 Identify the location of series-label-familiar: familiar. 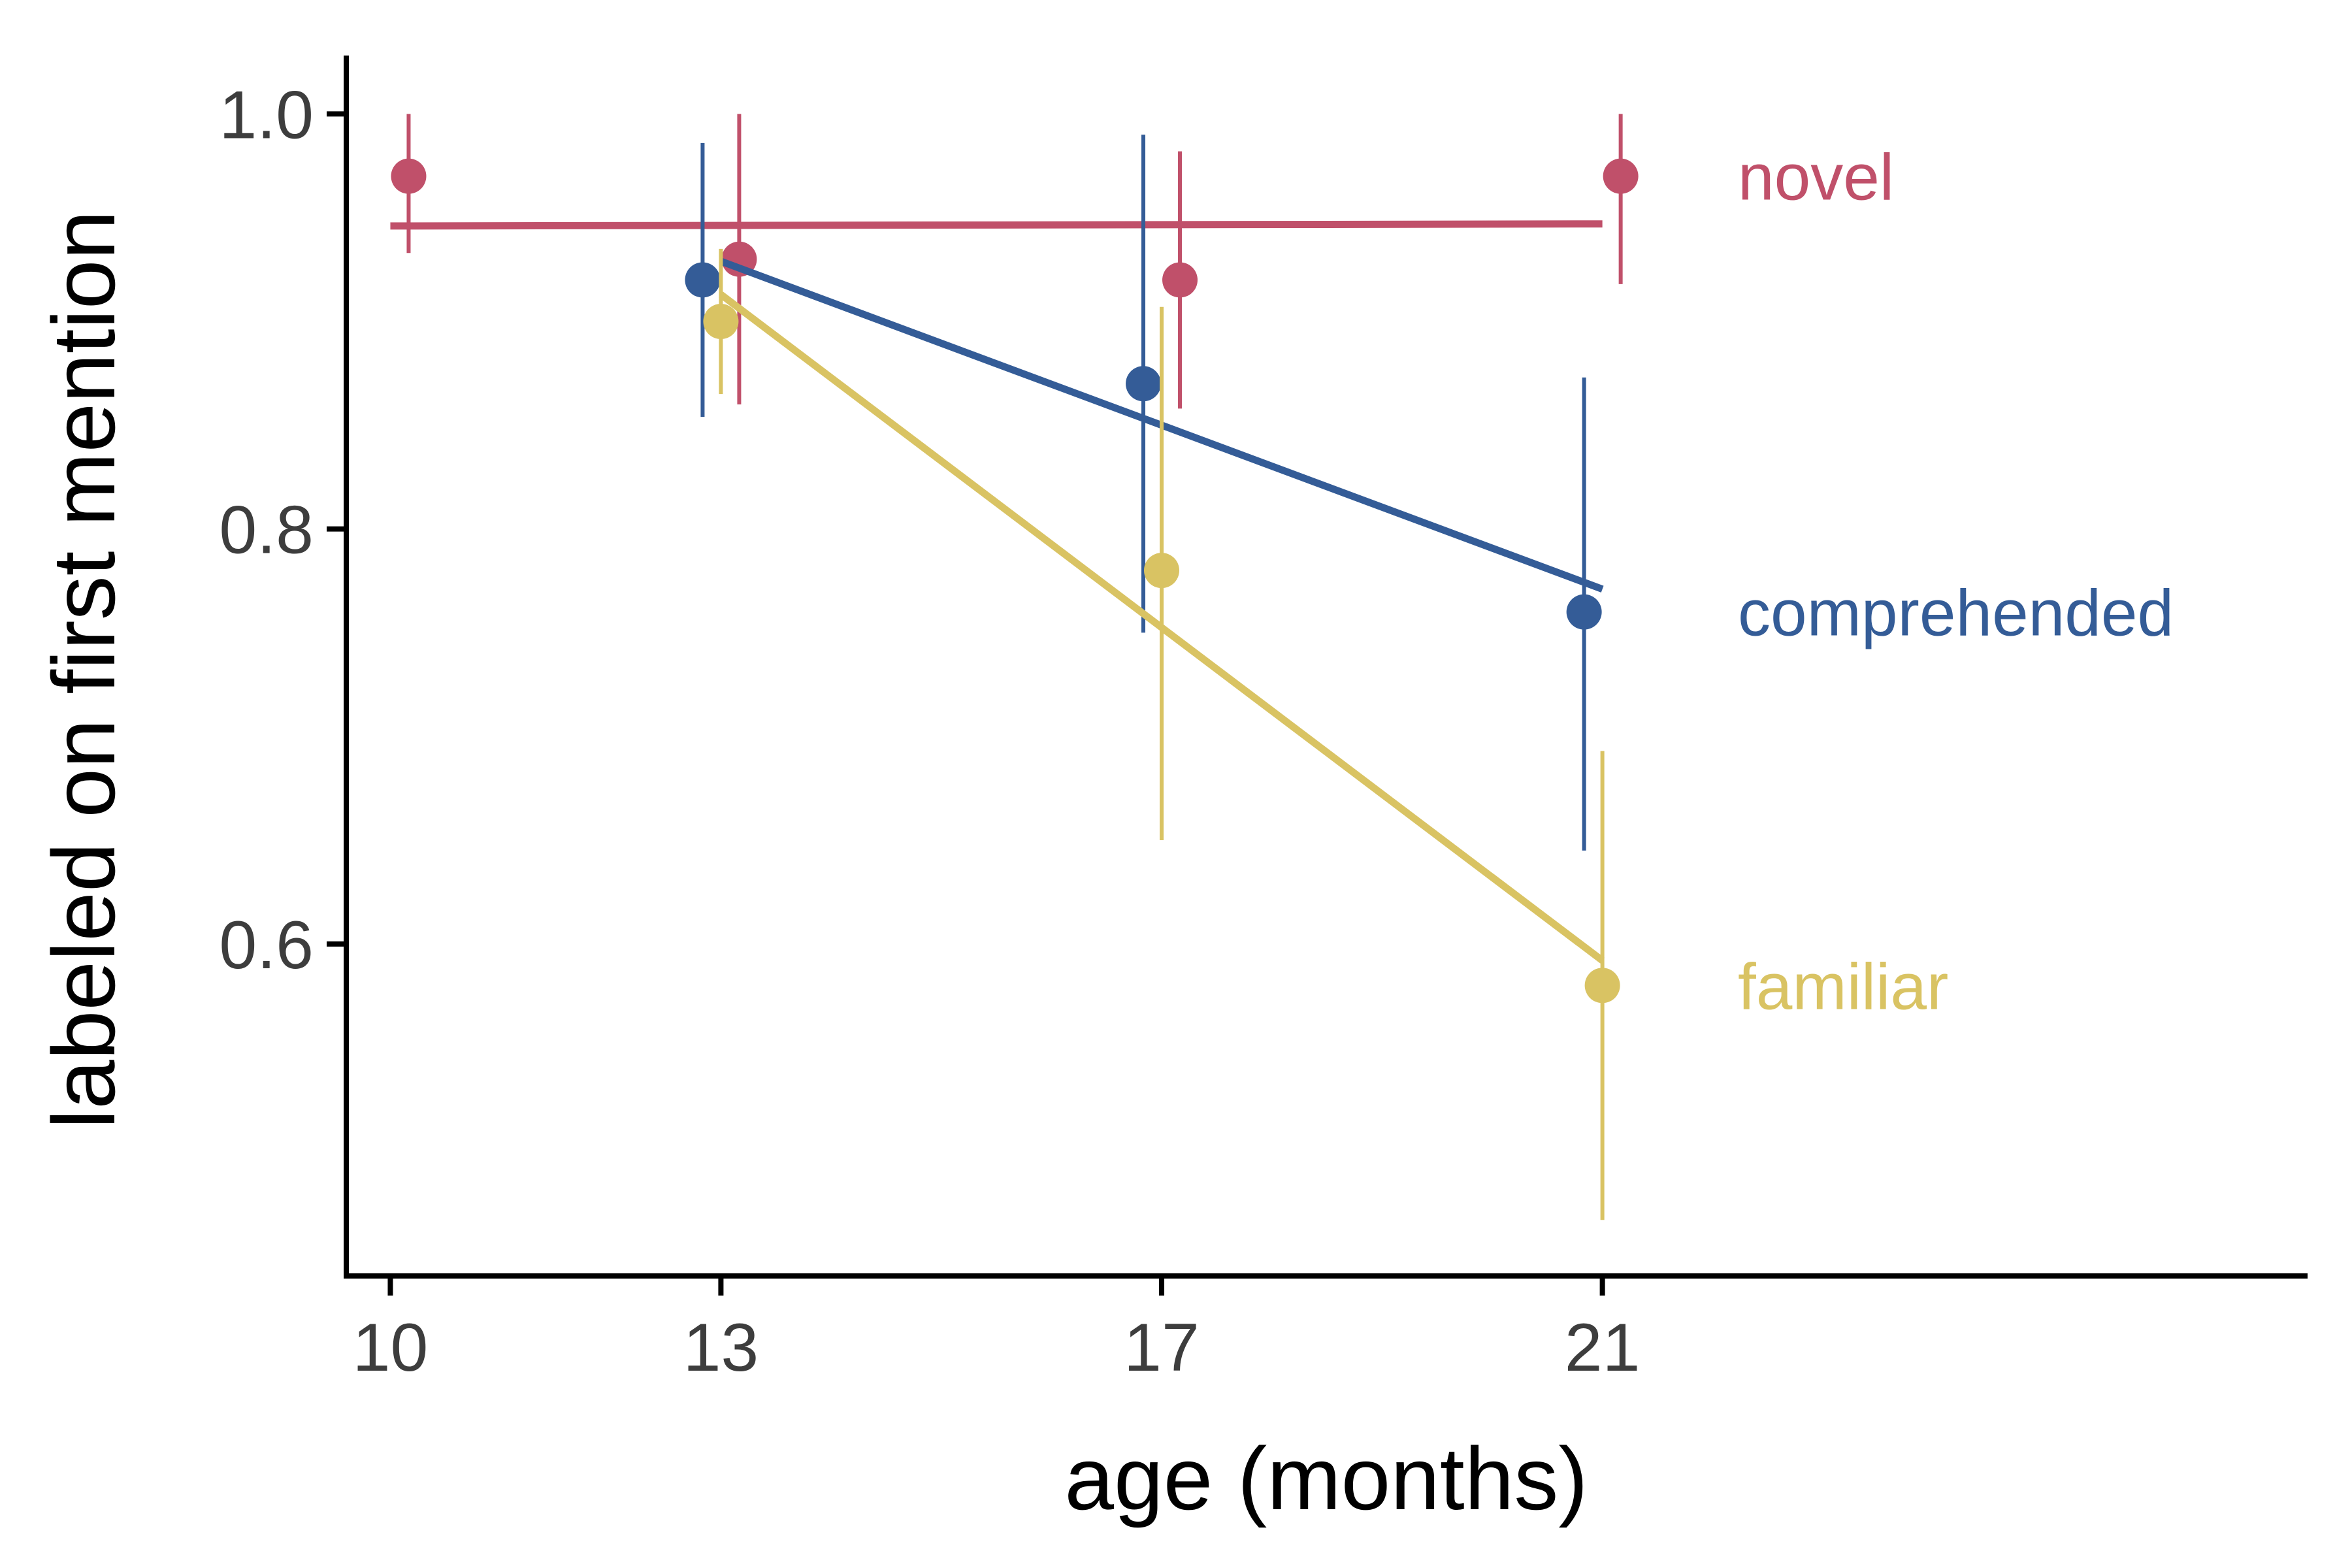
(1843, 986).